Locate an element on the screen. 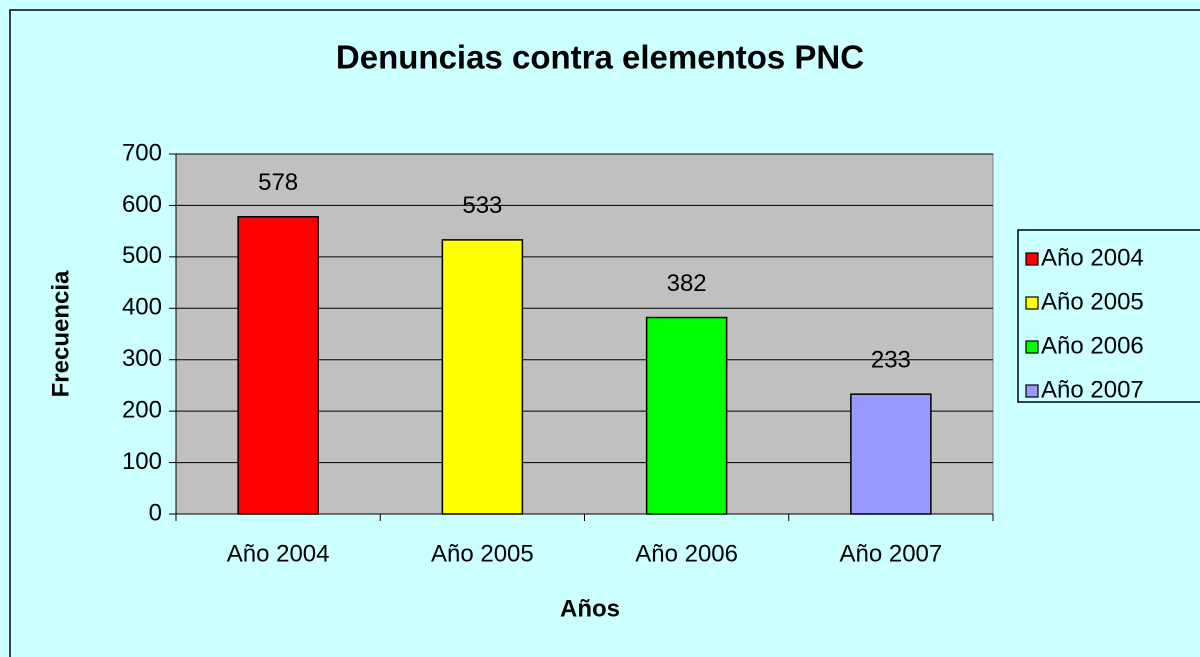 The image size is (1200, 657). legend-label: Año 2004 is located at coordinates (1092, 257).